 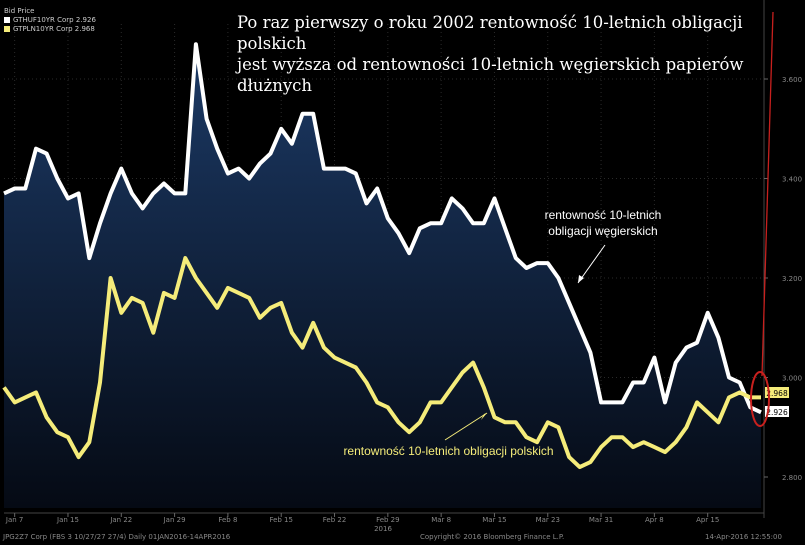 I want to click on last-value-tag-0: 2.968, so click(x=777, y=393).